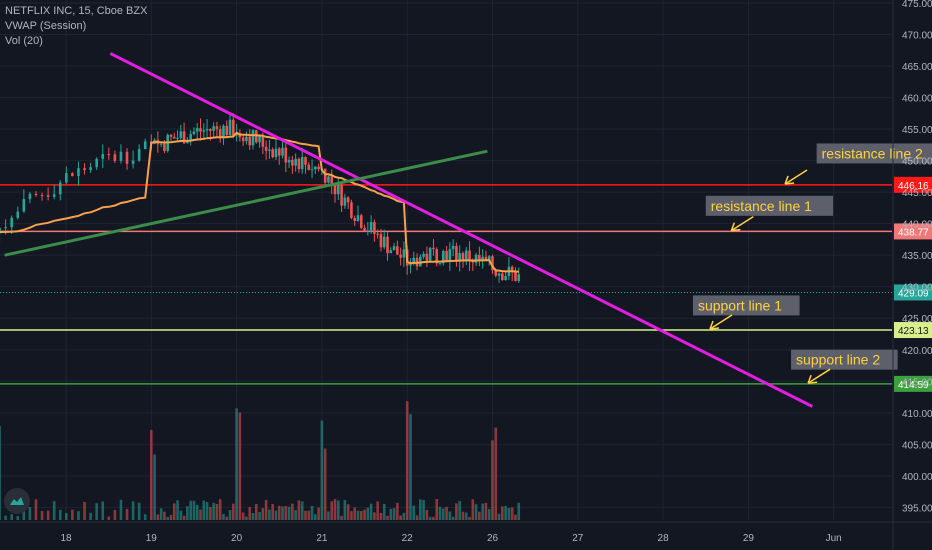 This screenshot has height=550, width=932. I want to click on price-tick-label: 410.00, so click(917, 414).